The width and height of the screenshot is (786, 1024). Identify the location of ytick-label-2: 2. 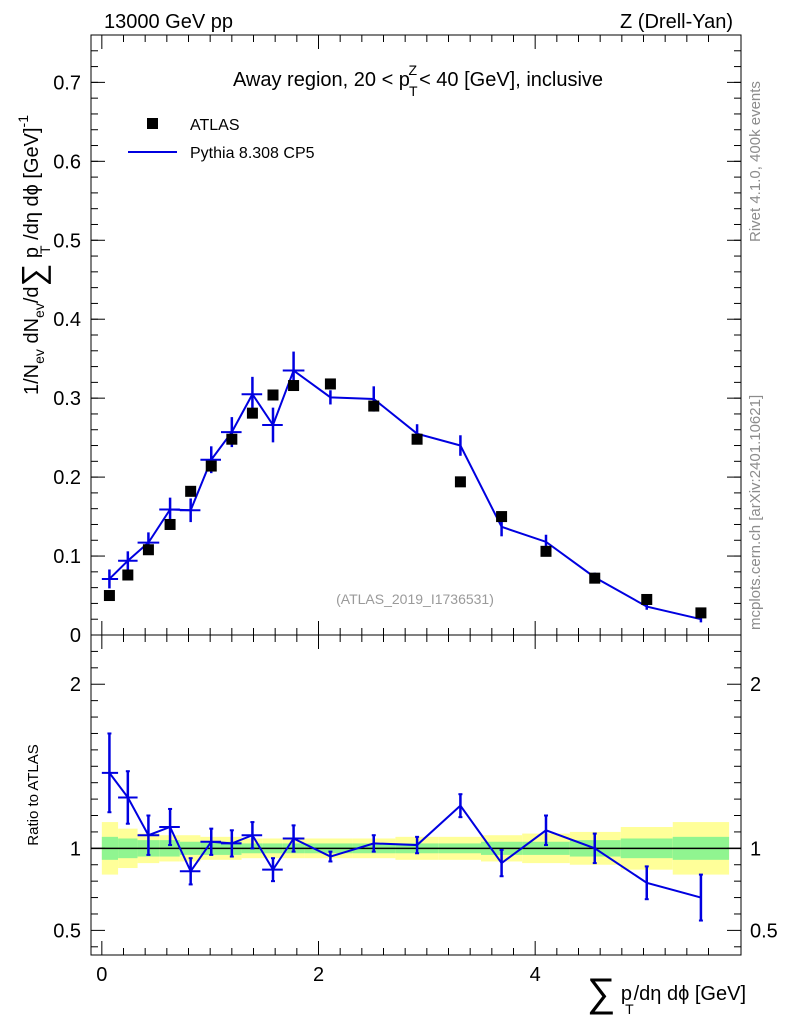
(75, 685).